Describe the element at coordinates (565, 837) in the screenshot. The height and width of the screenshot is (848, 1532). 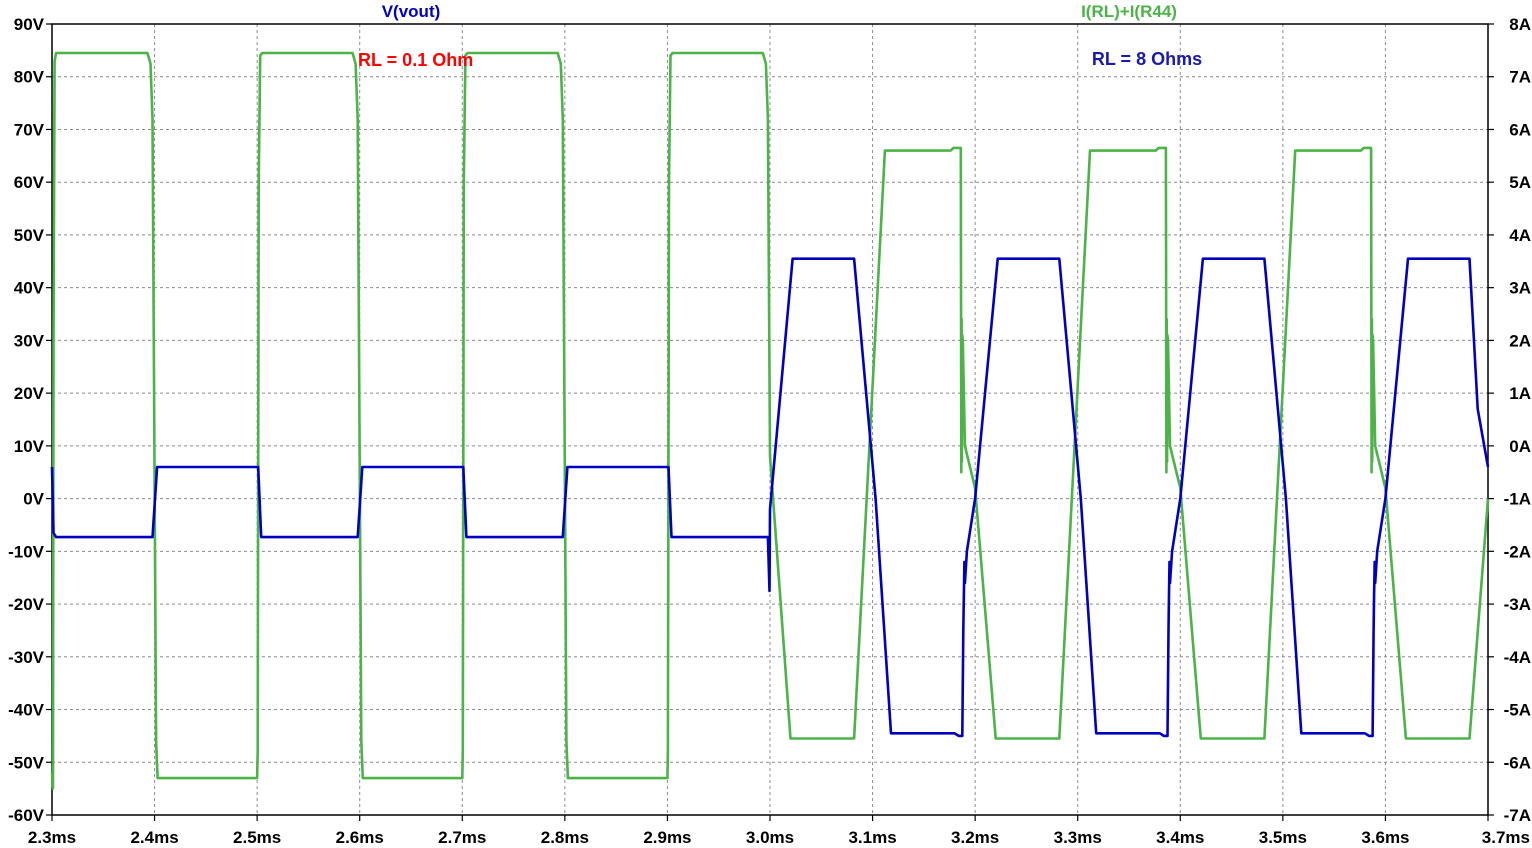
I see `x-tick-label: 2.8ms` at that location.